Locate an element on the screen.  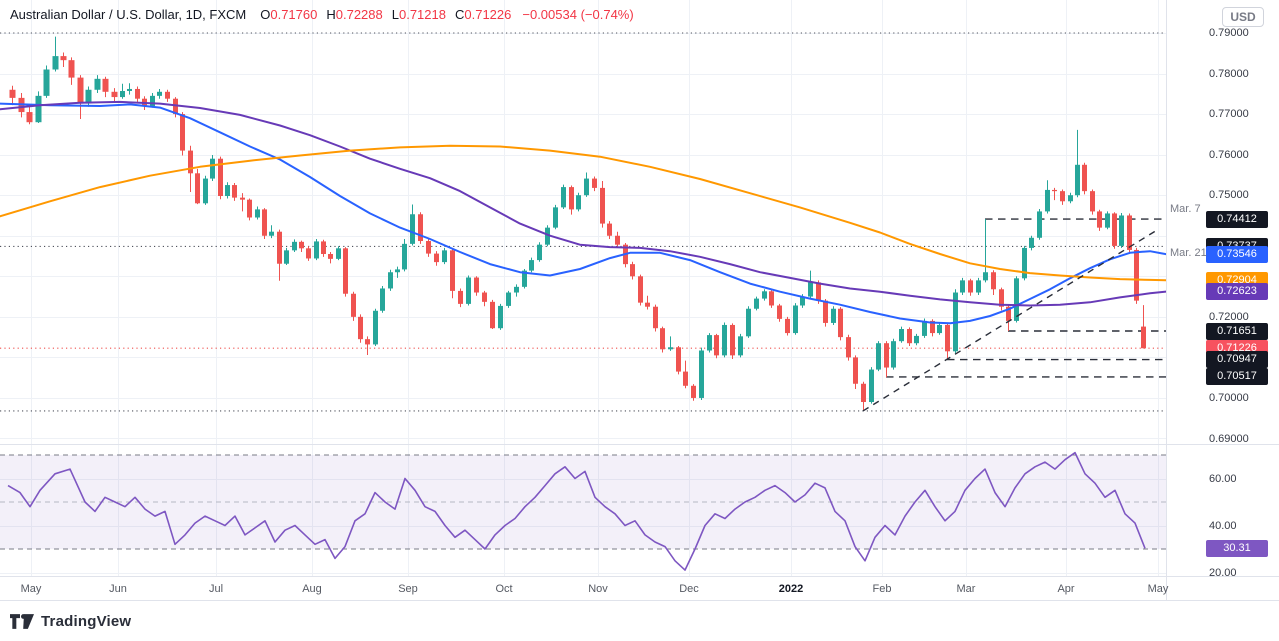
rsi-value-label: 30.31 is located at coordinates (1237, 548).